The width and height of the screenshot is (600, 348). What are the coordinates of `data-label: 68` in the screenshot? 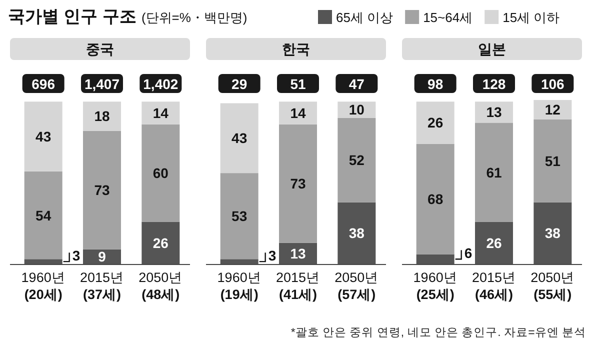 It's located at (436, 199).